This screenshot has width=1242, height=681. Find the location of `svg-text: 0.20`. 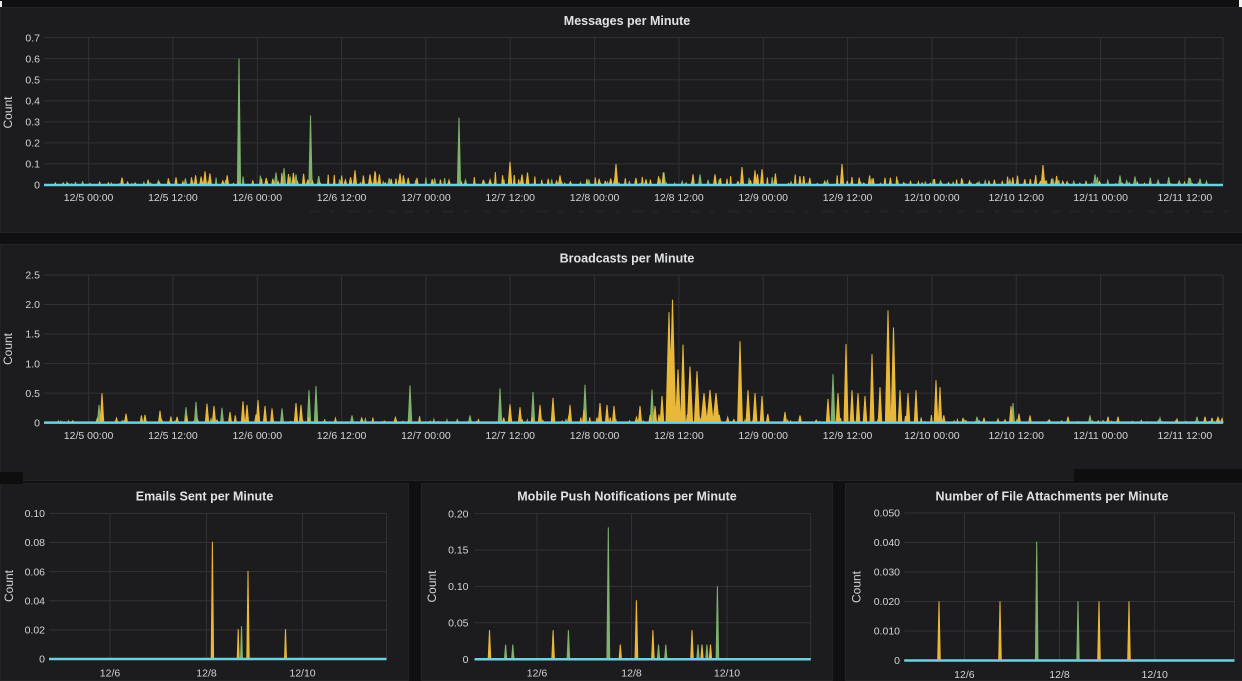

svg-text: 0.20 is located at coordinates (458, 514).